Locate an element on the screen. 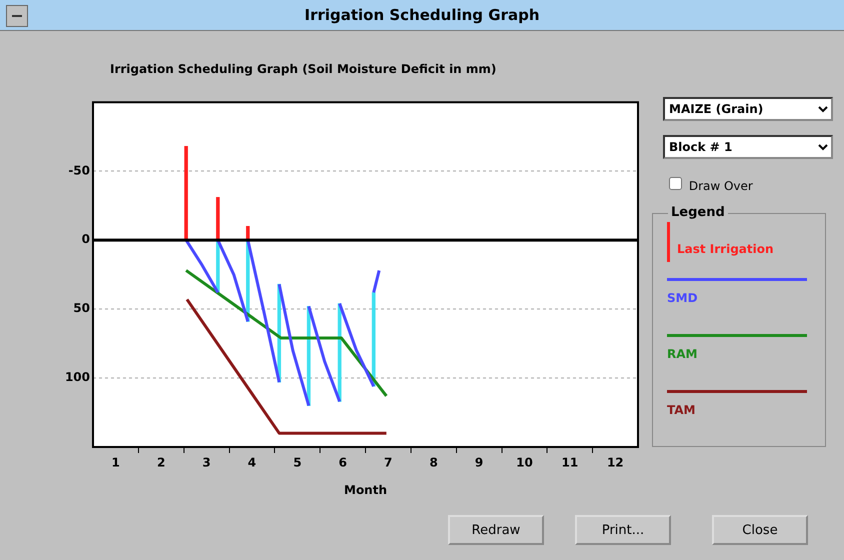 This screenshot has height=560, width=844. text: SMD is located at coordinates (683, 298).